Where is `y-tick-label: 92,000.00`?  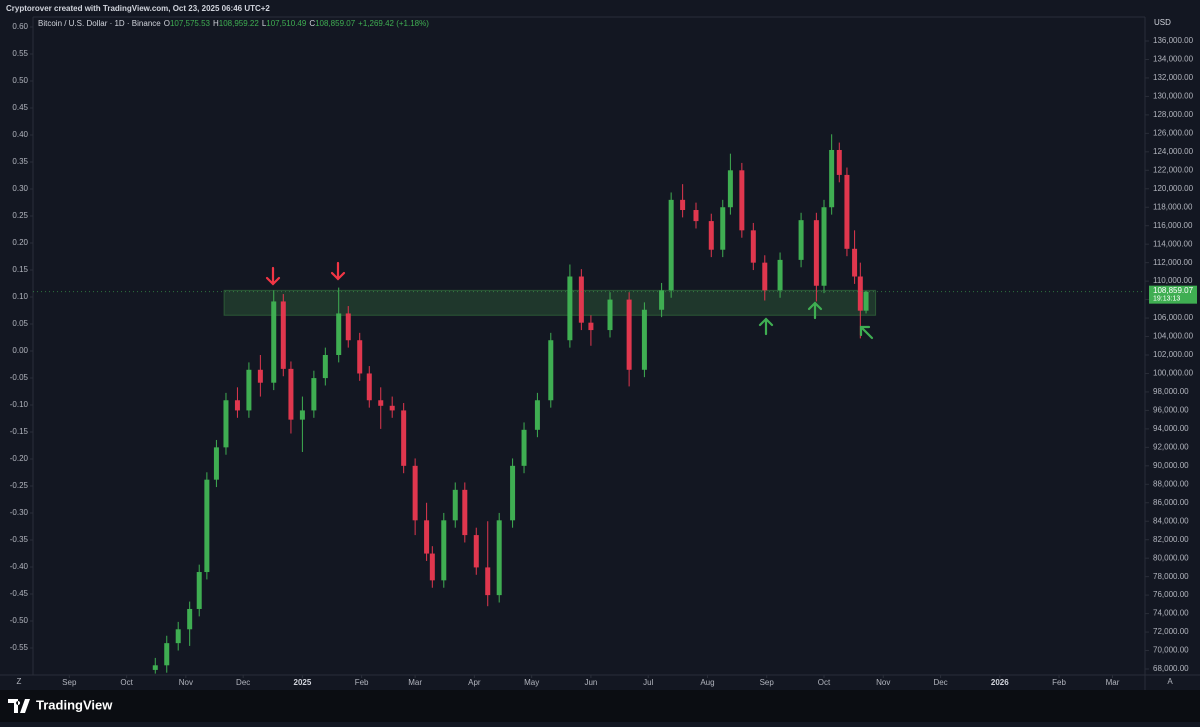 y-tick-label: 92,000.00 is located at coordinates (1171, 446).